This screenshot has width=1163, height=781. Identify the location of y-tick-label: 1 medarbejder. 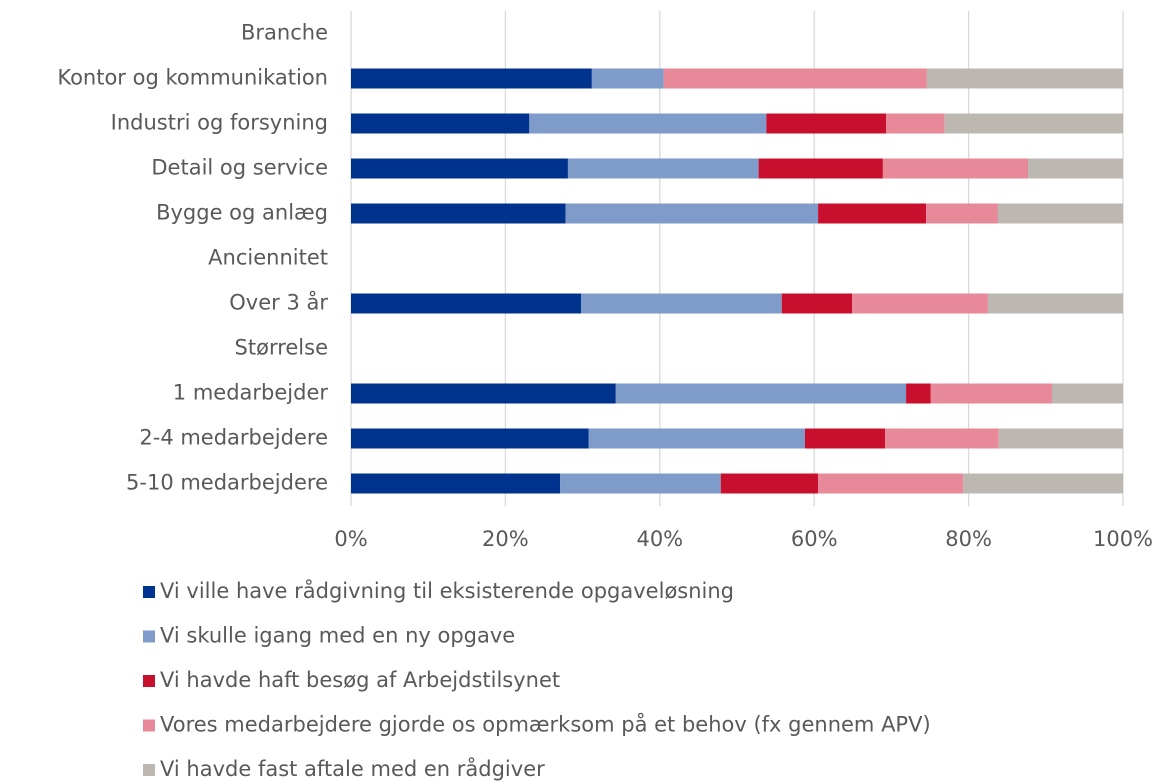
(251, 393).